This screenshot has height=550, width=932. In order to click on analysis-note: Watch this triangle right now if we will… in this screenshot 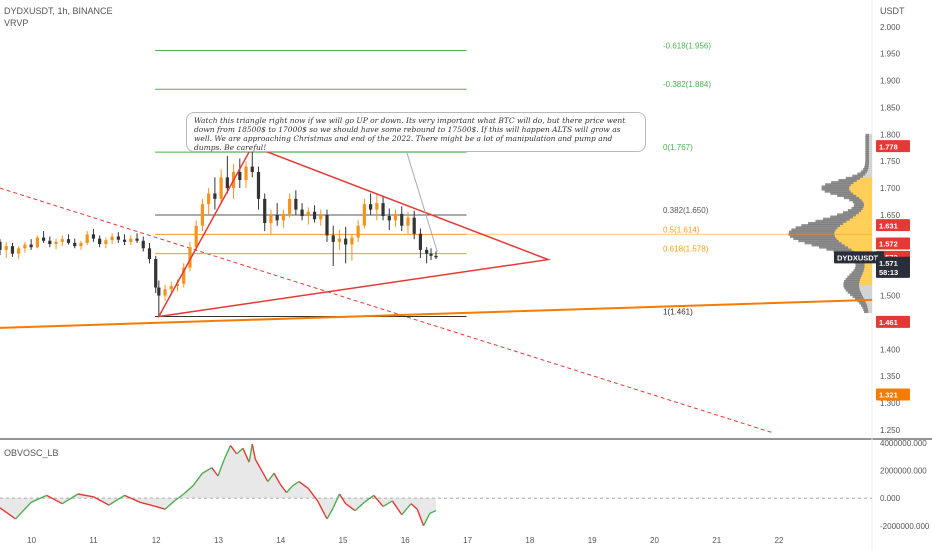, I will do `click(416, 132)`.